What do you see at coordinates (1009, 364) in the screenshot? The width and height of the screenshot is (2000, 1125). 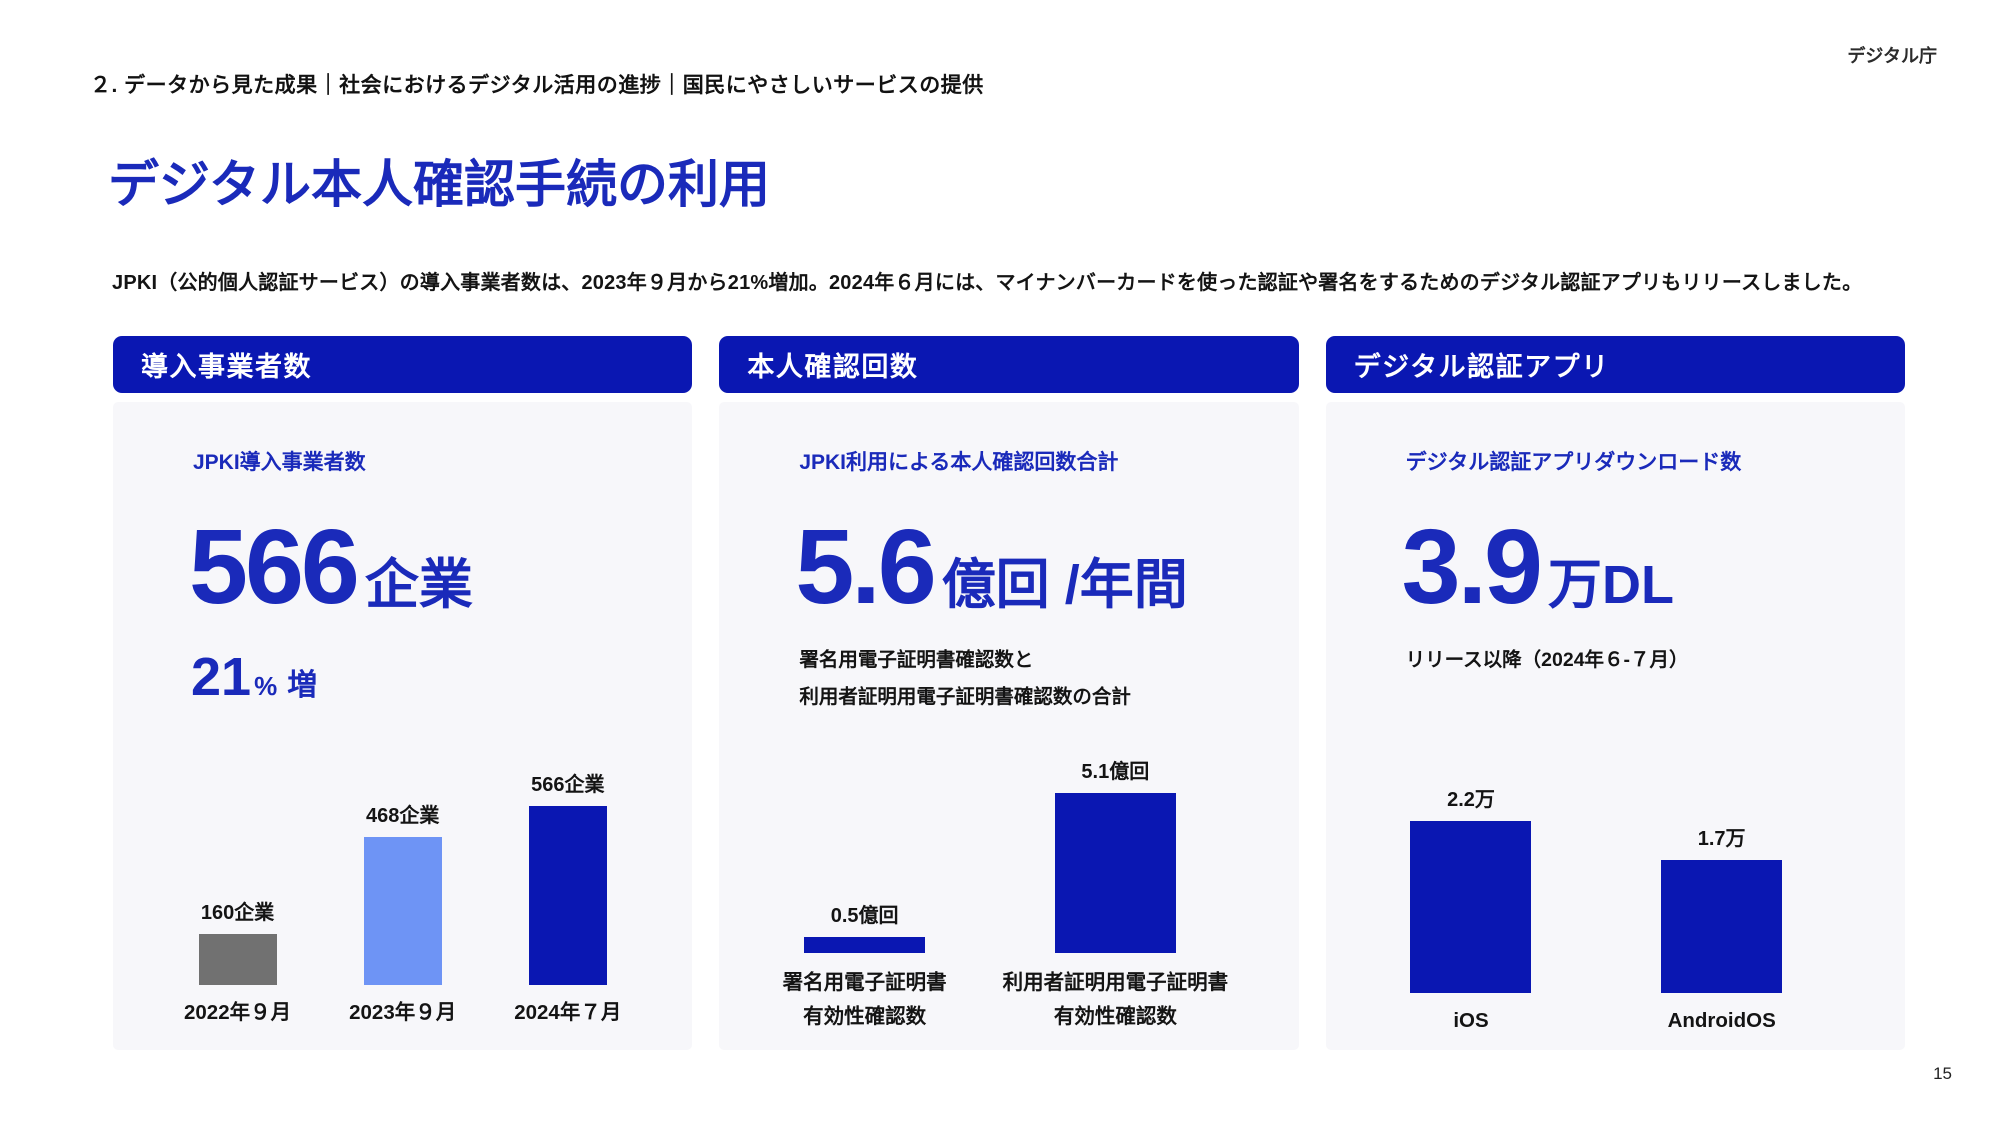 I see `card-header-verifications: 本人確認回数` at bounding box center [1009, 364].